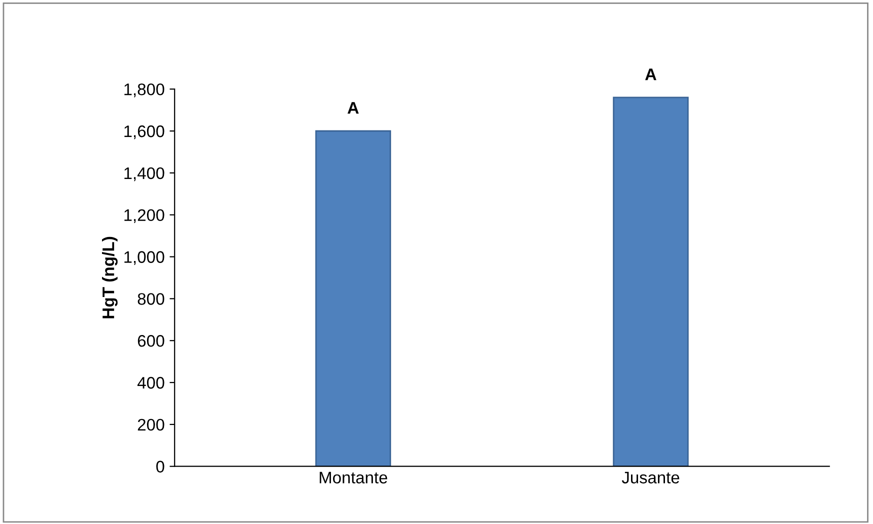  Describe the element at coordinates (151, 424) in the screenshot. I see `y-tick-label: 200` at that location.